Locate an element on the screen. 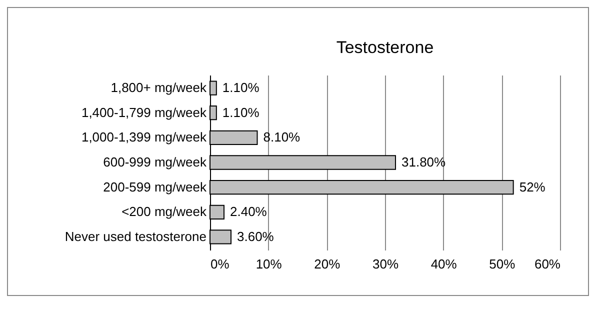  data-label: 2.40% is located at coordinates (249, 212).